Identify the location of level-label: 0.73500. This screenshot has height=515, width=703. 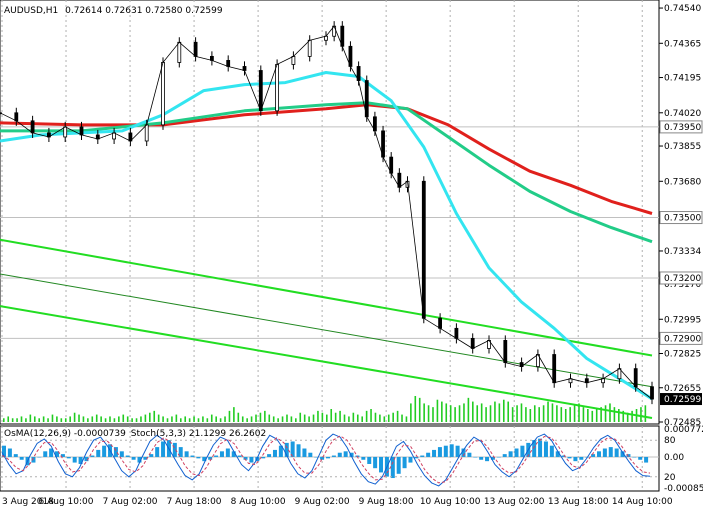
(682, 219).